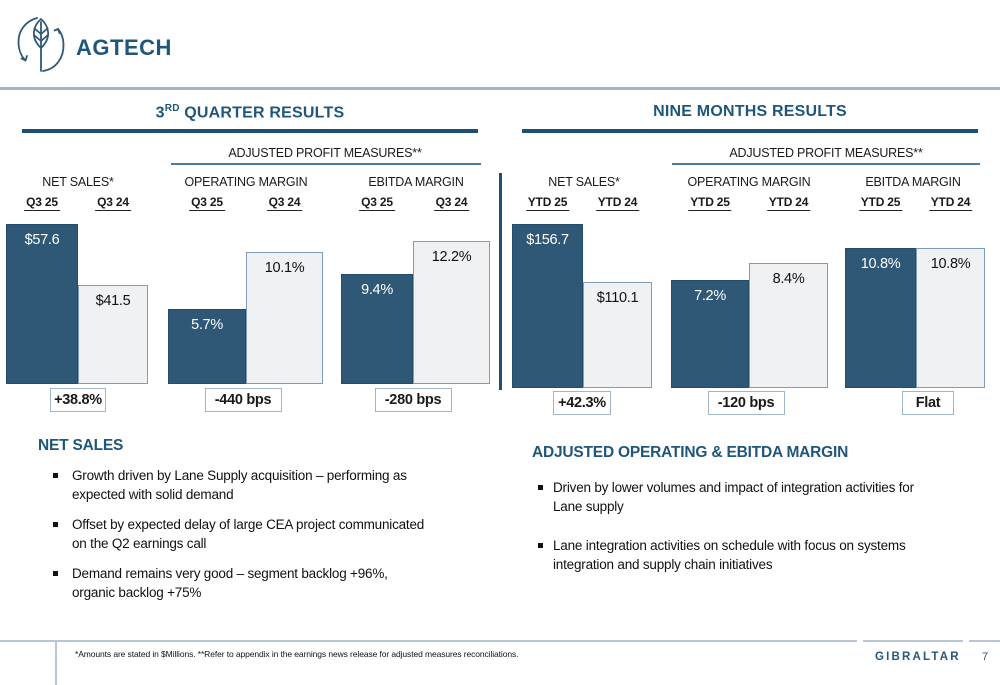 The width and height of the screenshot is (1000, 685). Describe the element at coordinates (500, 281) in the screenshot. I see `sections-vertical-divider` at that location.